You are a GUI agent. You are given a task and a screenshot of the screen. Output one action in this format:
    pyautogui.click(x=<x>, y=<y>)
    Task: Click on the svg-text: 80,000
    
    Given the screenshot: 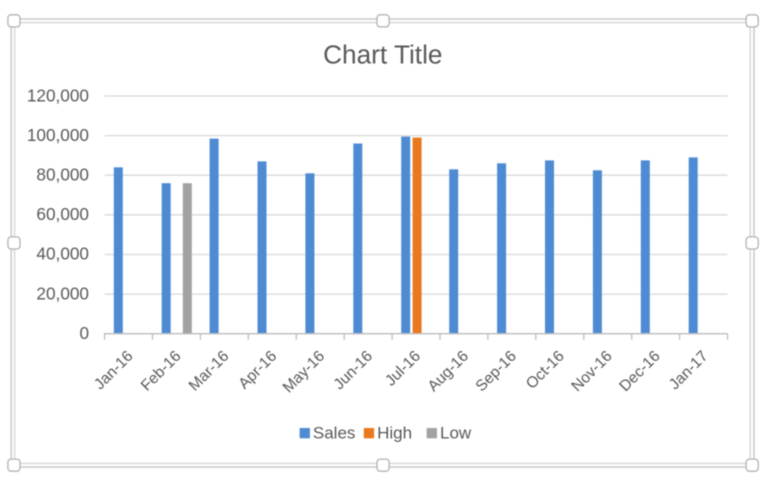 What is the action you would take?
    pyautogui.click(x=62, y=175)
    